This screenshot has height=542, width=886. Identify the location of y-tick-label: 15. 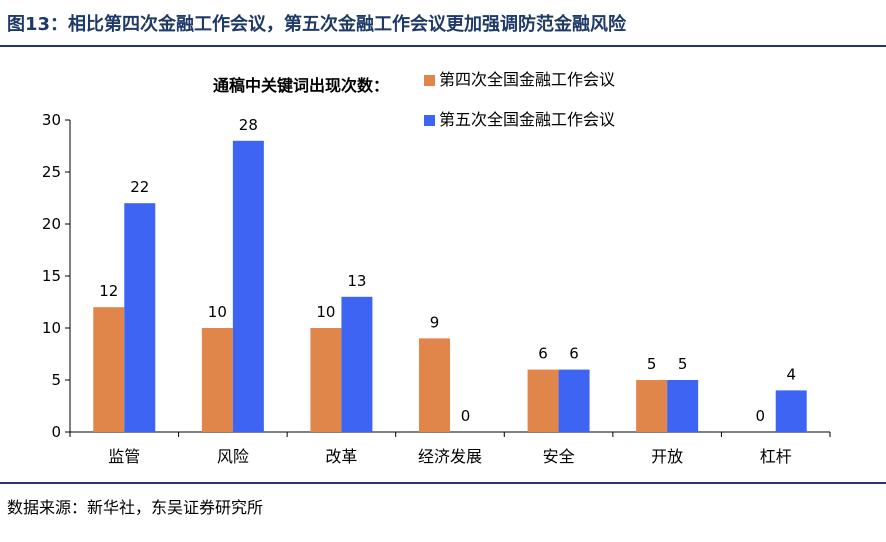
(51, 276).